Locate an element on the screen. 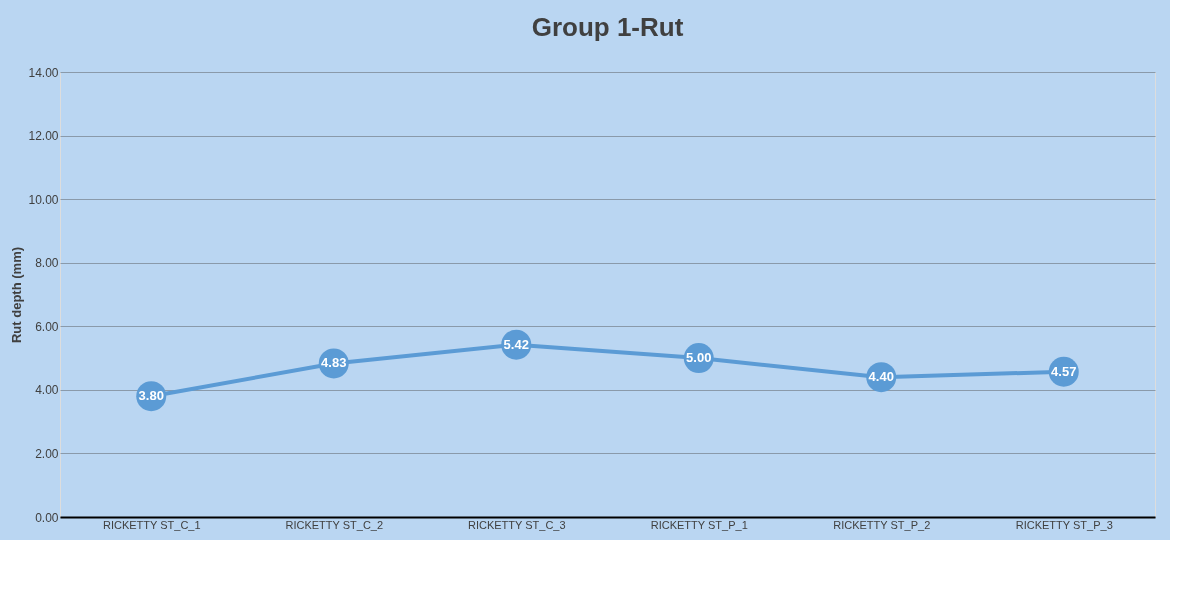 The height and width of the screenshot is (593, 1190). y-tick-label: 12.00 is located at coordinates (43, 136).